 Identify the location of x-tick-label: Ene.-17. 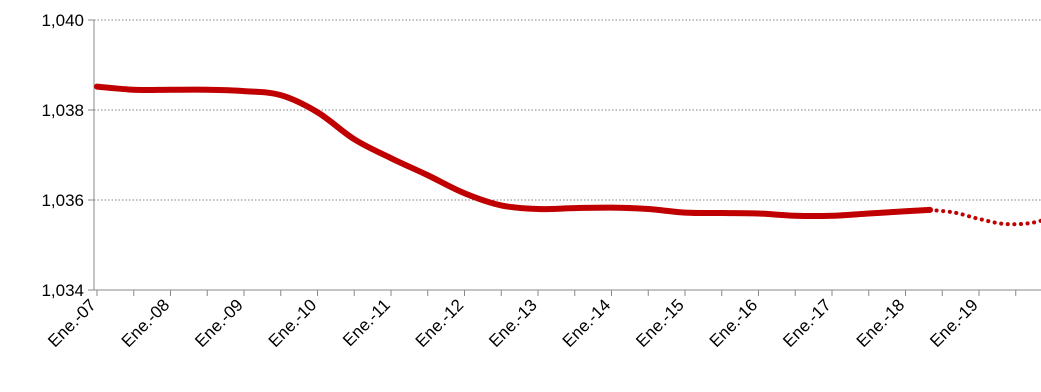
(807, 323).